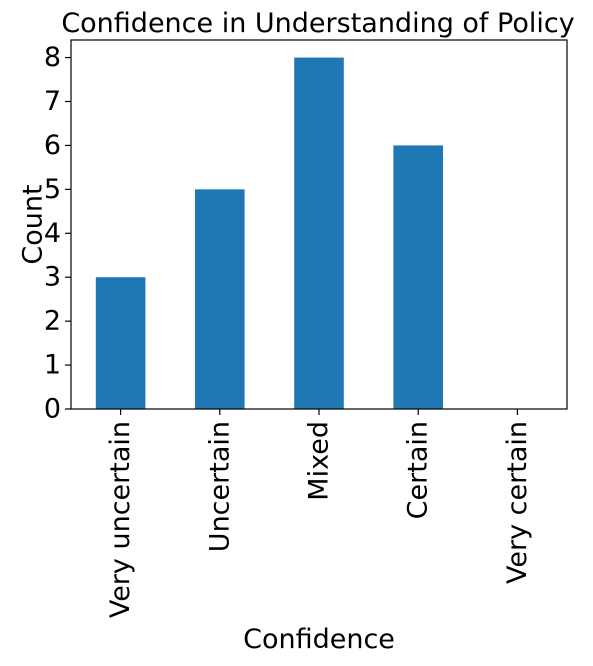  I want to click on x-tick-label: Very certain, so click(517, 502).